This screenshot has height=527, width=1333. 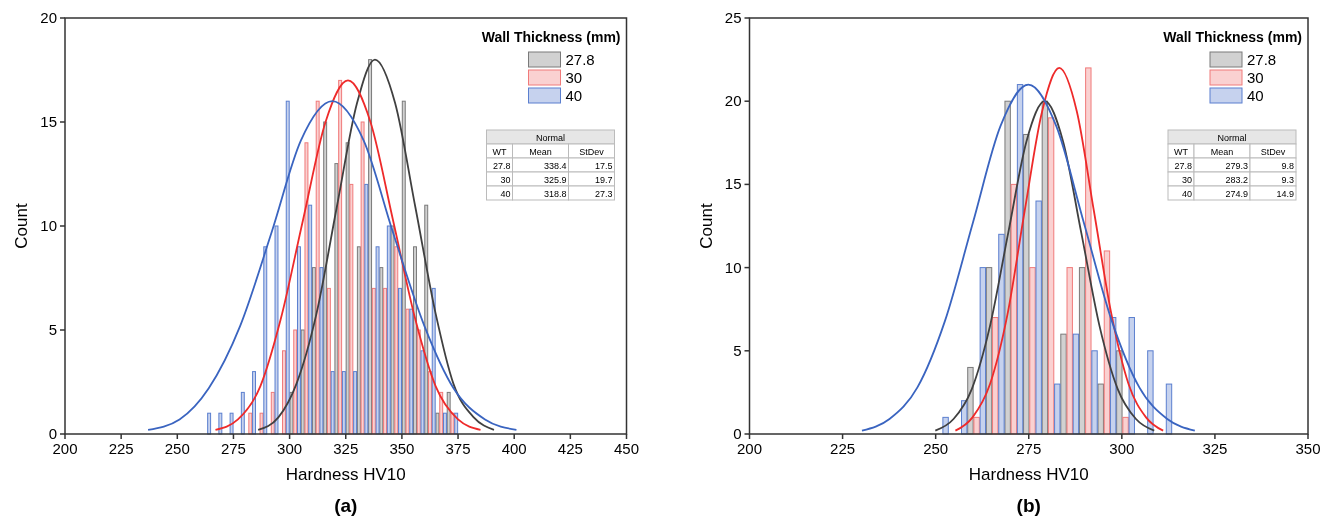 What do you see at coordinates (1287, 165) in the screenshot?
I see `annotation: 9.8` at bounding box center [1287, 165].